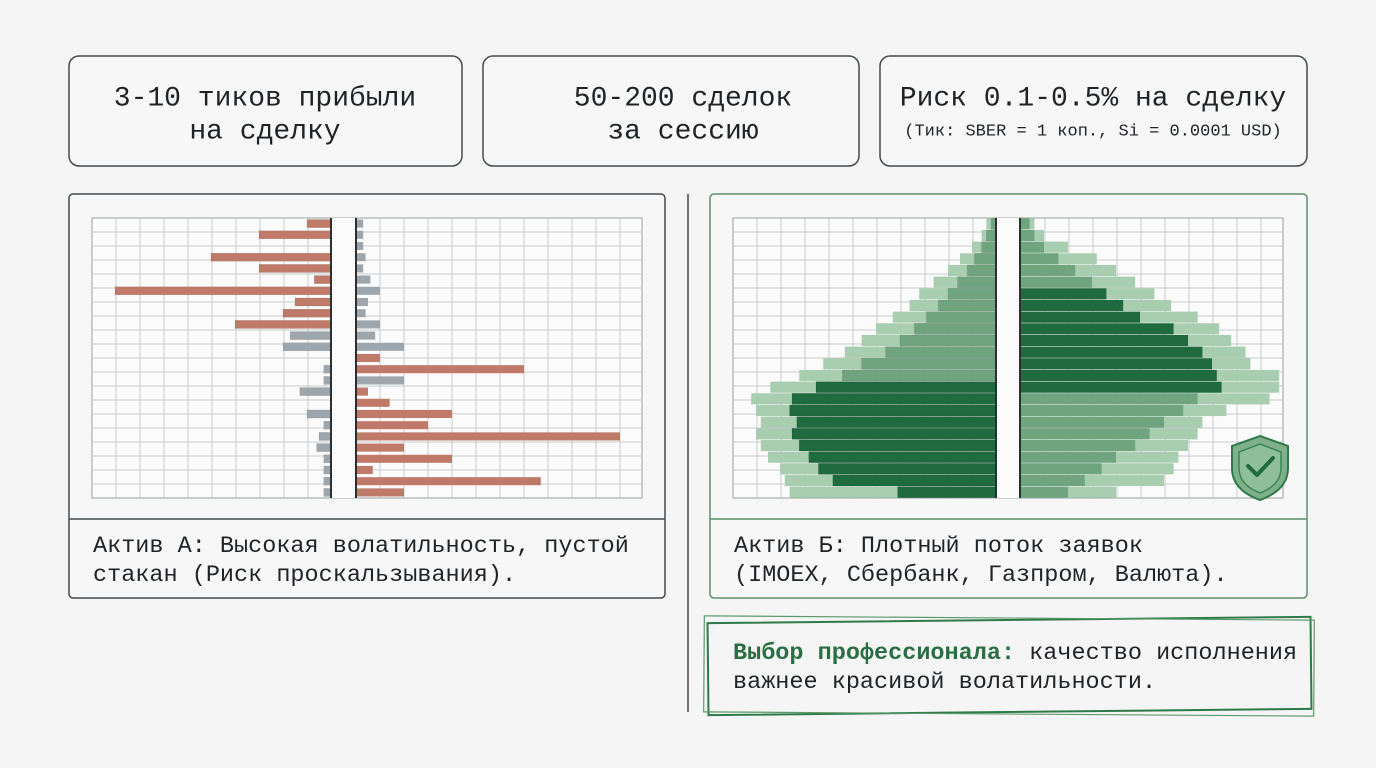 Image resolution: width=1376 pixels, height=768 pixels. I want to click on conclusion-line: качество исполнения, so click(1163, 653).